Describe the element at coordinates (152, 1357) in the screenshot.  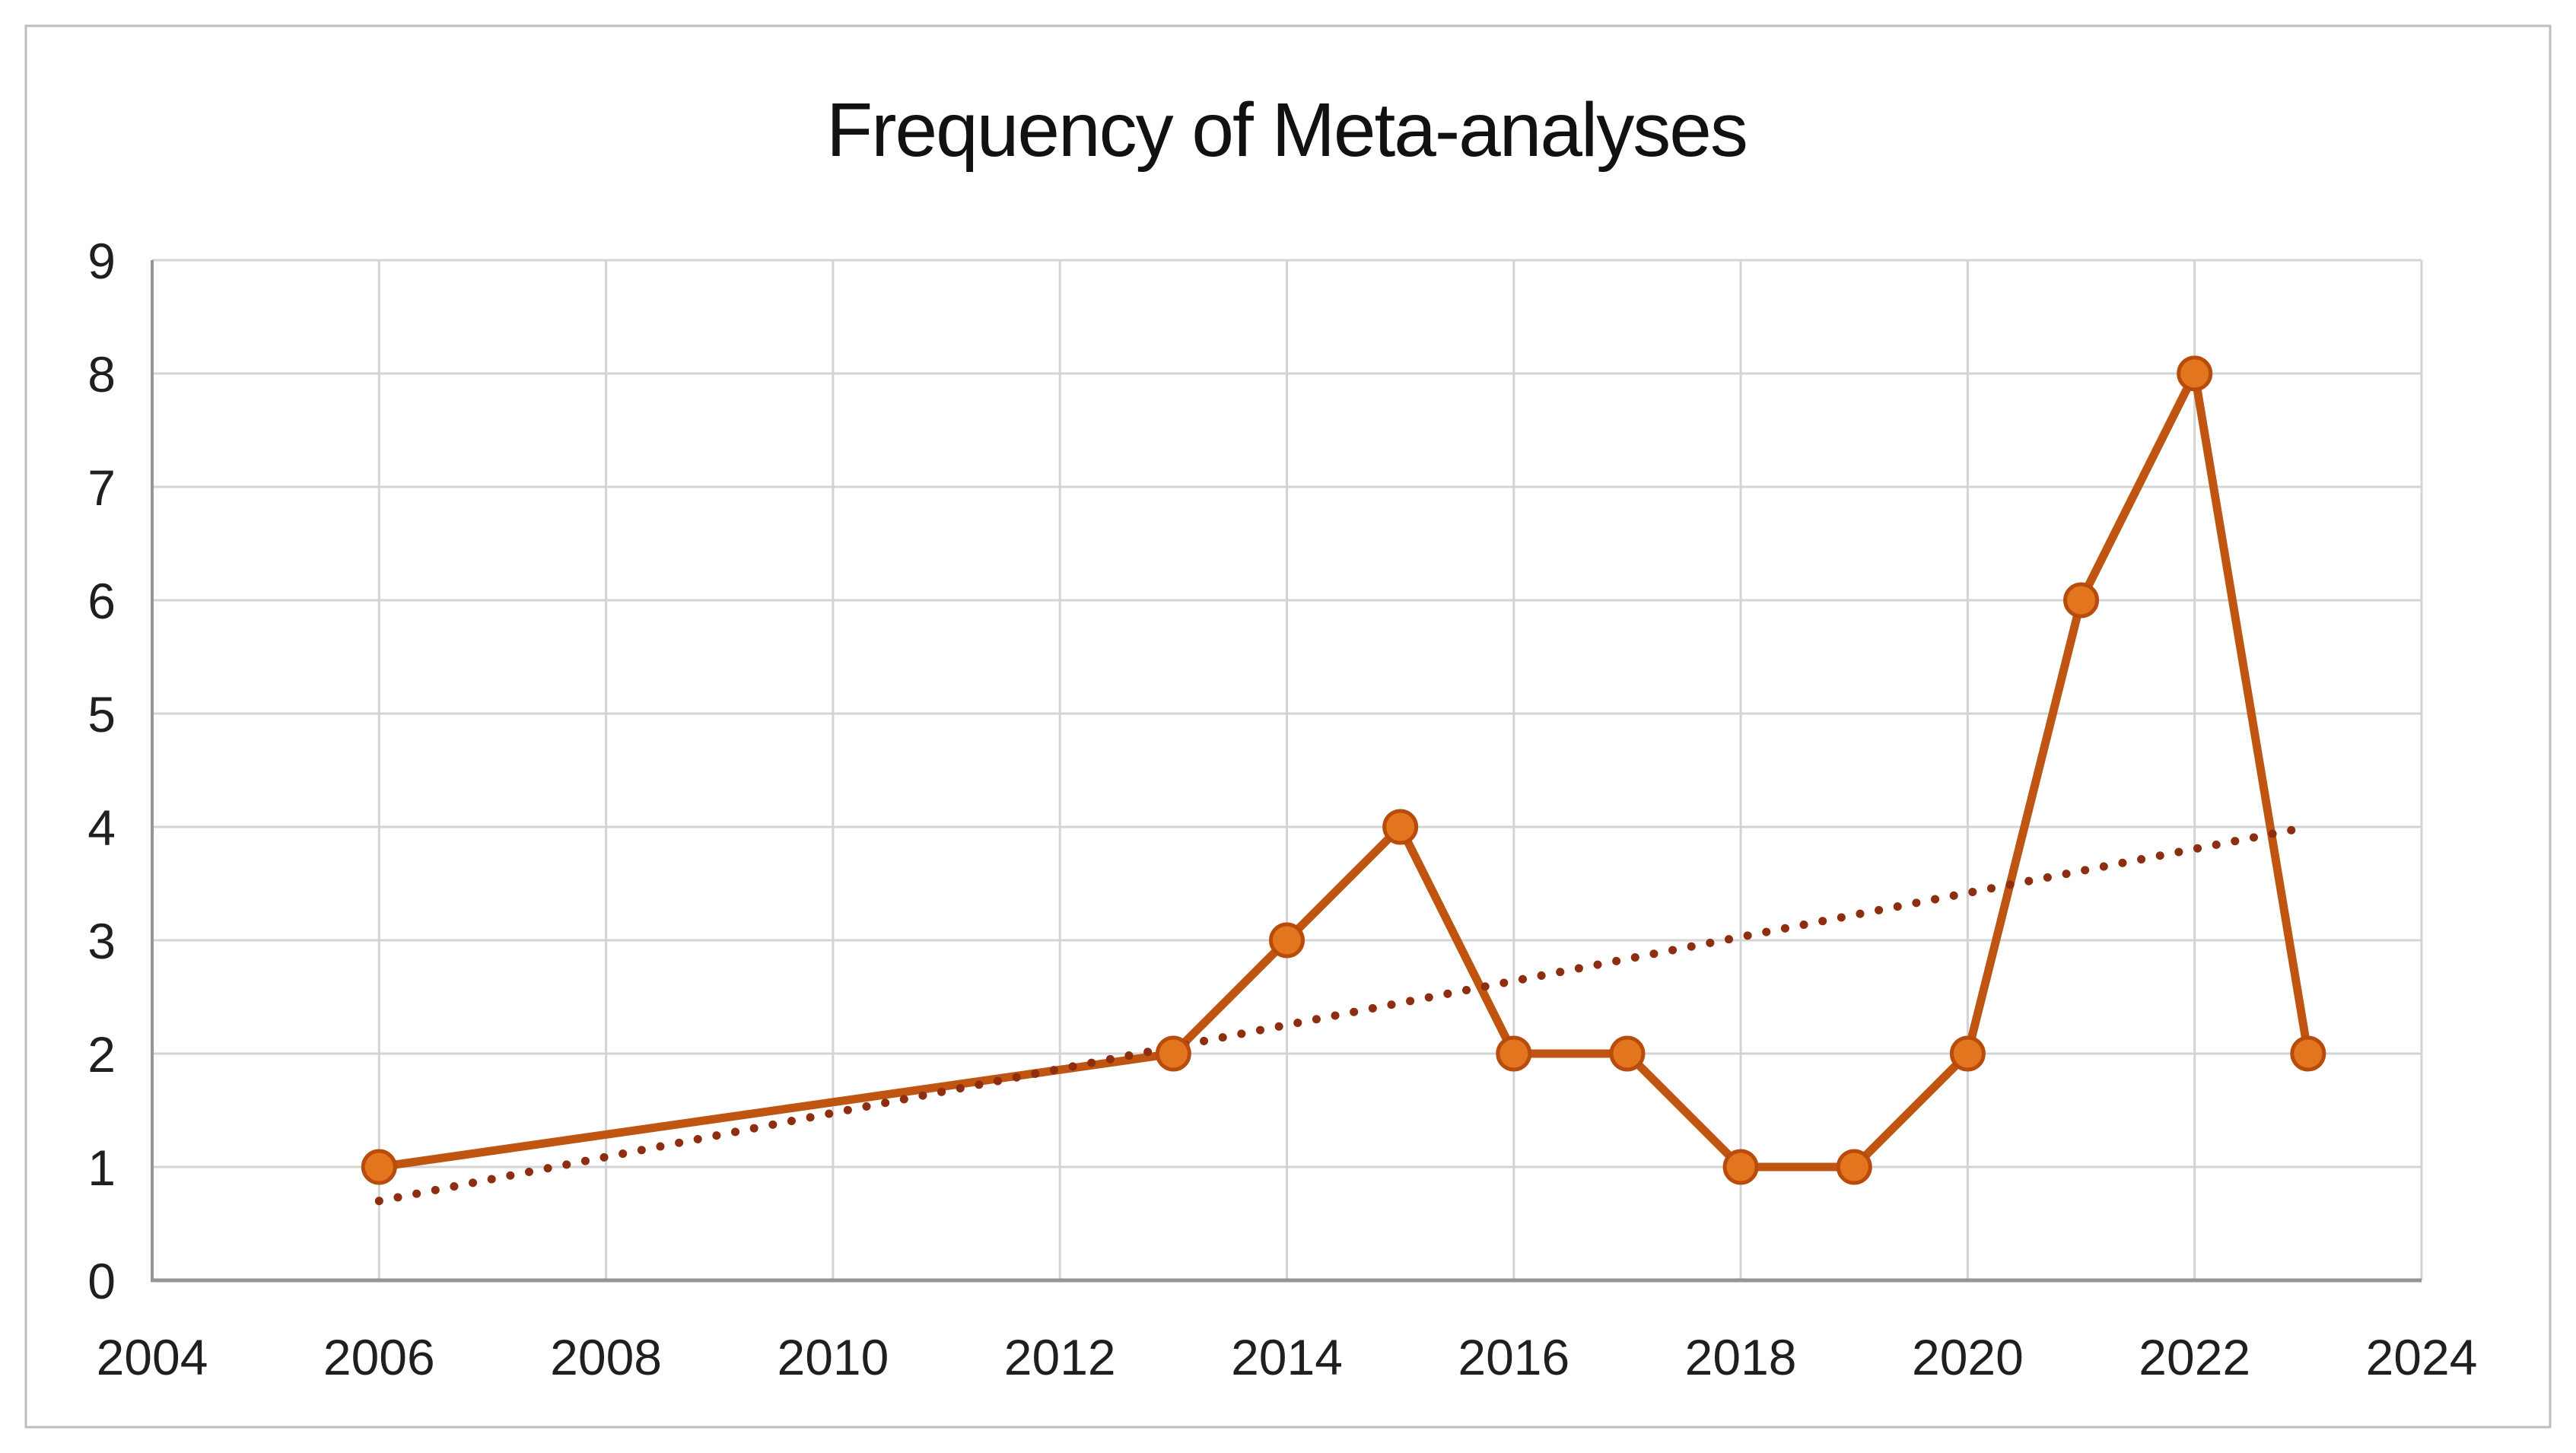
I see `x-tick-label: 2004` at that location.